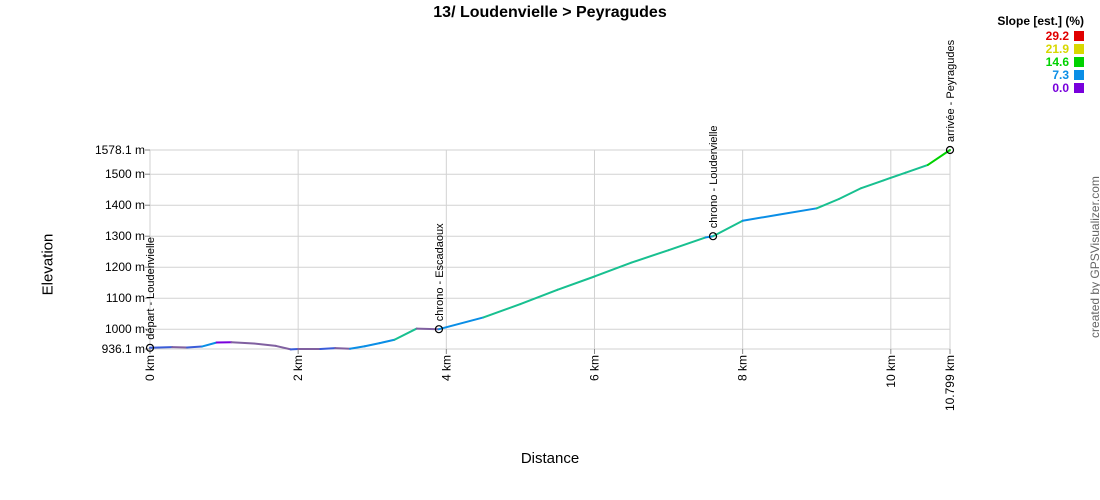  Describe the element at coordinates (1060, 74) in the screenshot. I see `legend-label: 7.3` at that location.